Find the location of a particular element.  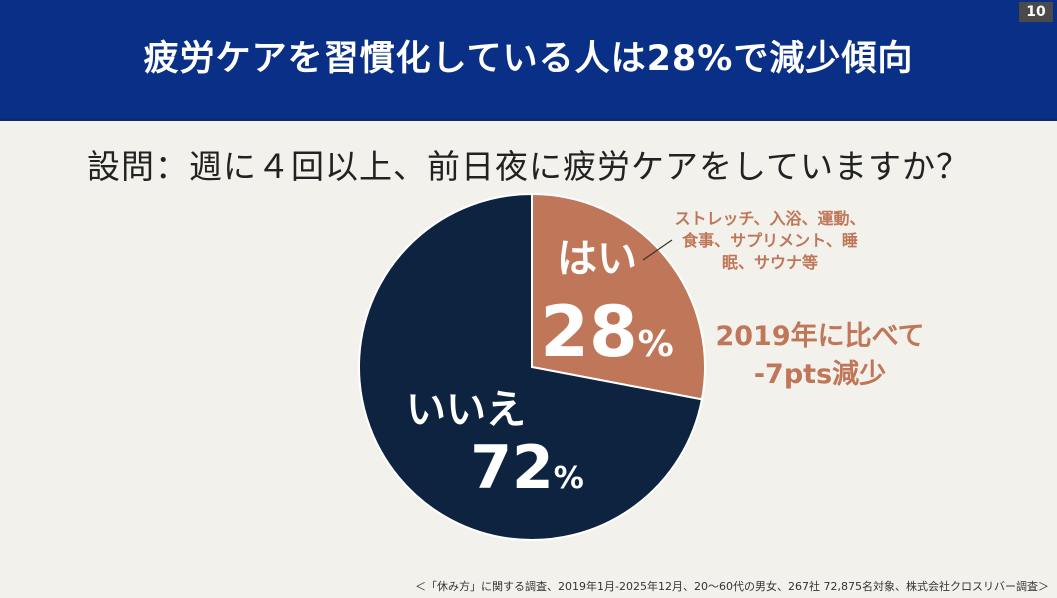

page-title: 疲労ケアを習慣化している人は28%で減少傾向 is located at coordinates (528, 59).